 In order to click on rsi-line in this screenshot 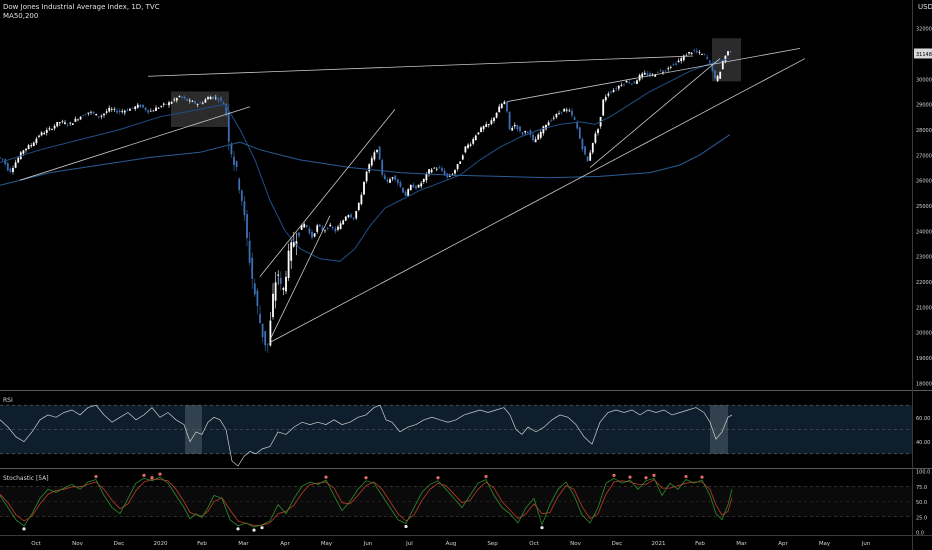, I will do `click(366, 435)`.